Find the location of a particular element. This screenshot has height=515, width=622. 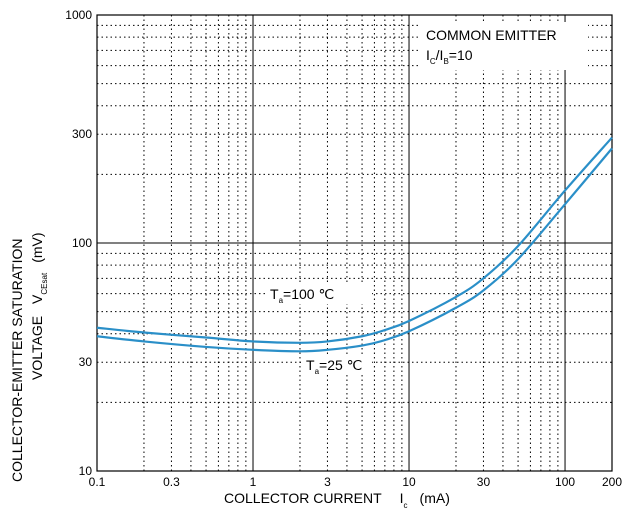

annotation-background is located at coordinates (504, 46).